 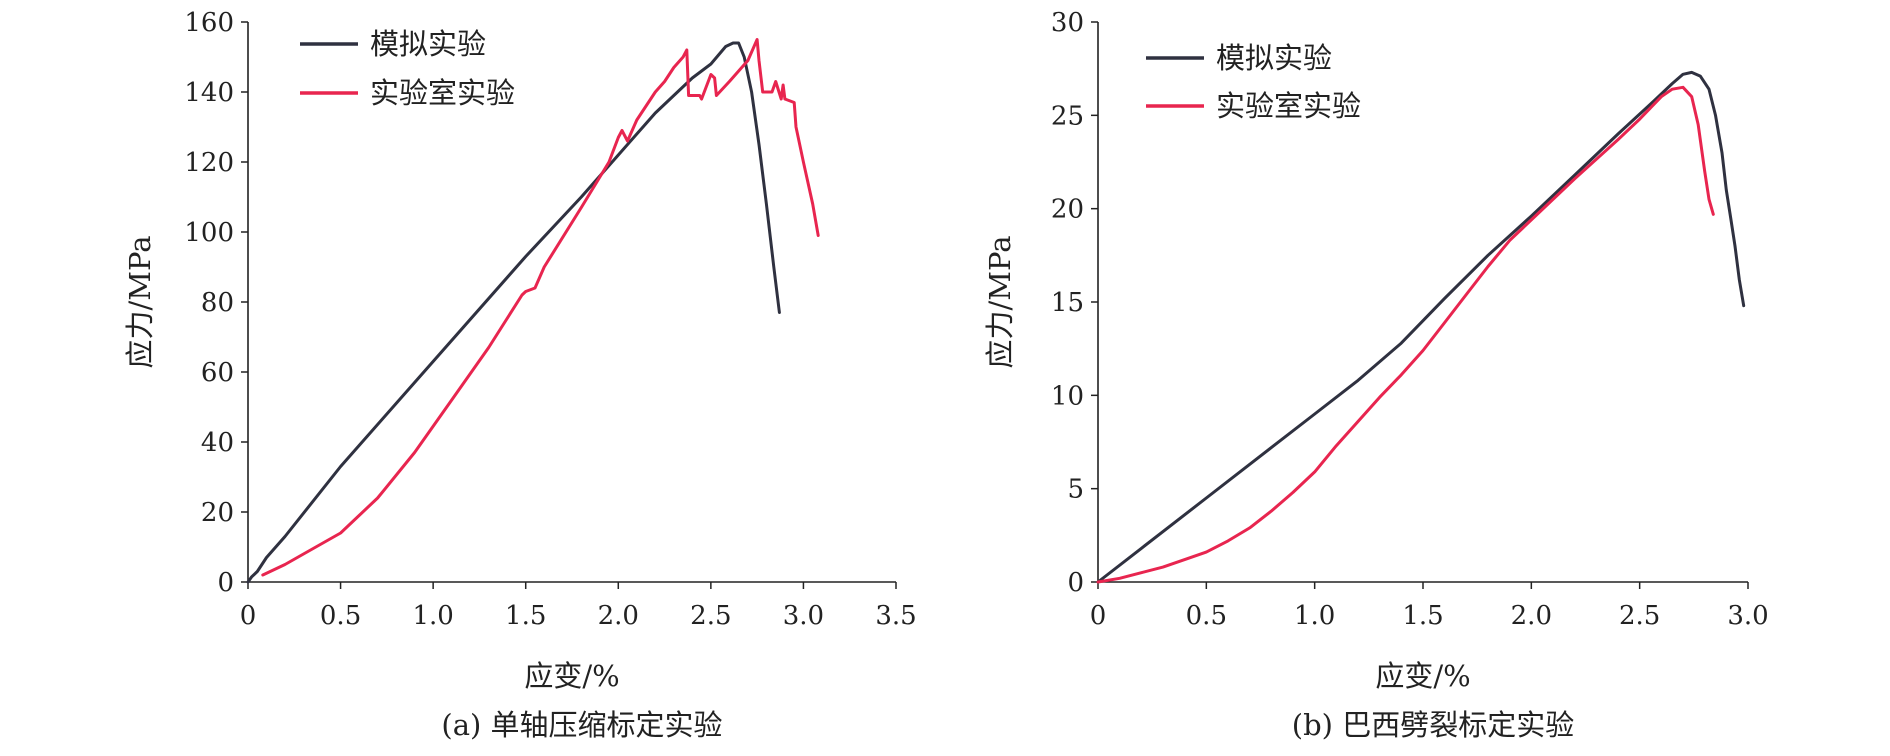 I want to click on y-tick-label: 160, so click(x=209, y=23).